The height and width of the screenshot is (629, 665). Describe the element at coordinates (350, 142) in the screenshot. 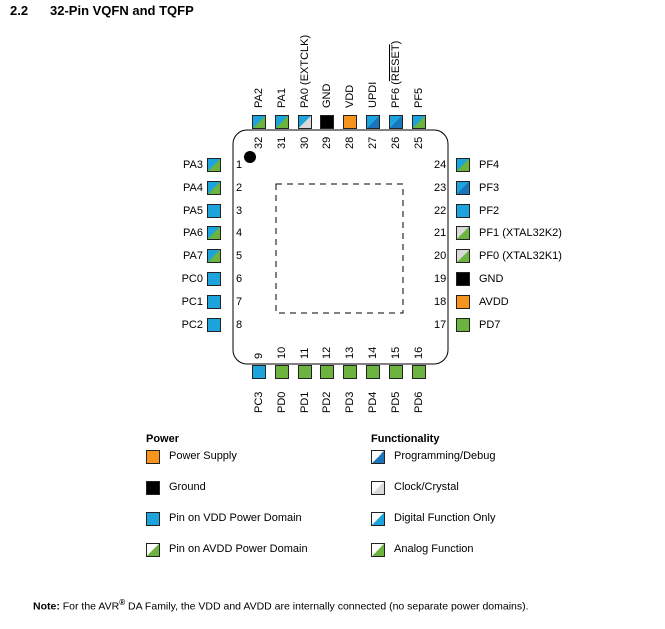

I see `pin-28-number: 28` at that location.